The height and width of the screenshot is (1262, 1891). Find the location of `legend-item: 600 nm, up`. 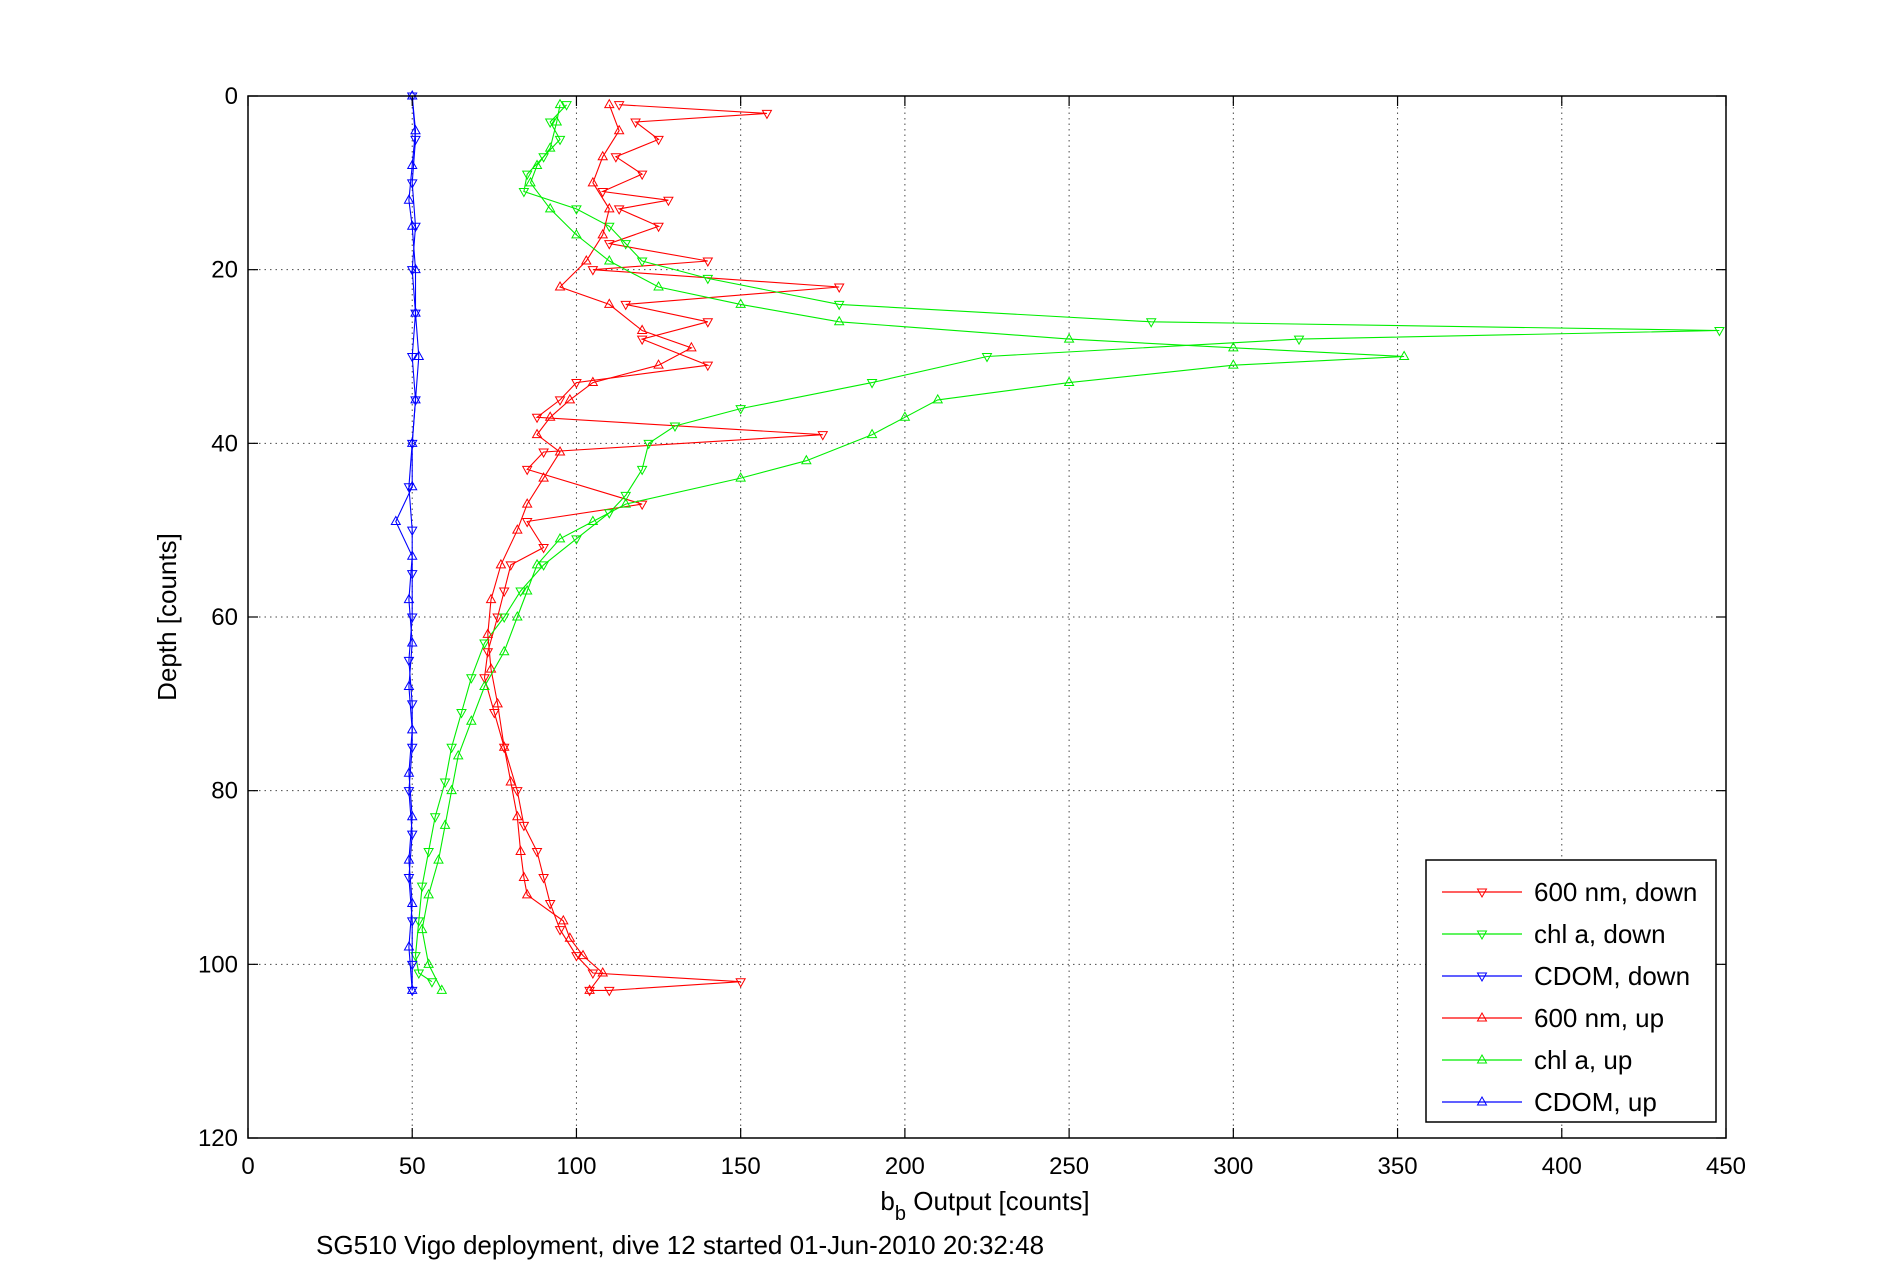

legend-item: 600 nm, up is located at coordinates (1553, 1018).